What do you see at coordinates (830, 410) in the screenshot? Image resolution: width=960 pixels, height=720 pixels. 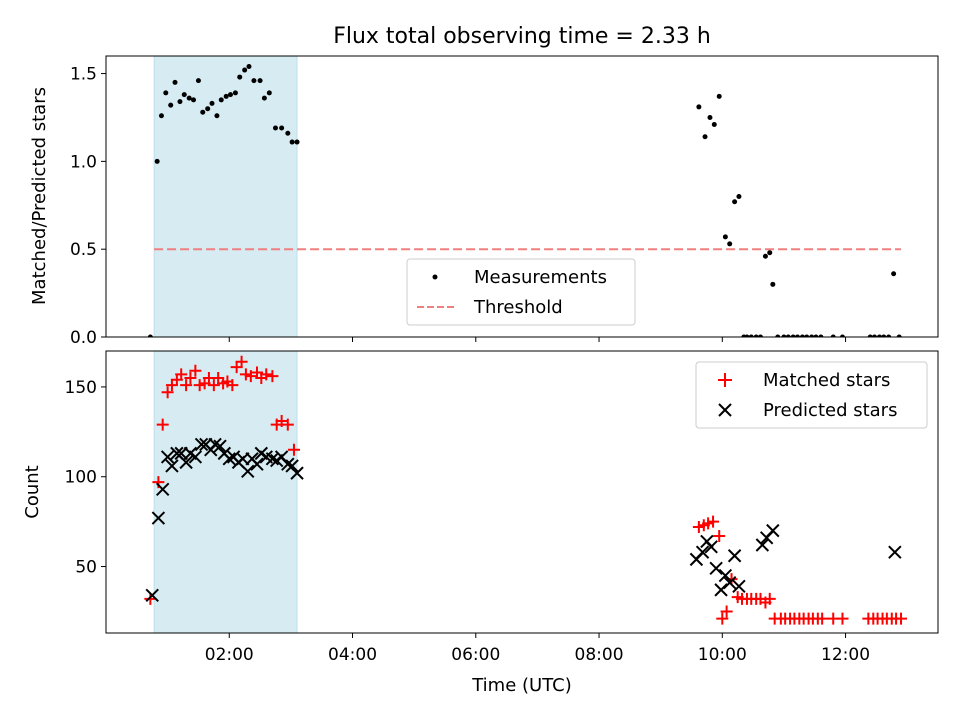 I see `legend-label-predicted: Predicted stars` at bounding box center [830, 410].